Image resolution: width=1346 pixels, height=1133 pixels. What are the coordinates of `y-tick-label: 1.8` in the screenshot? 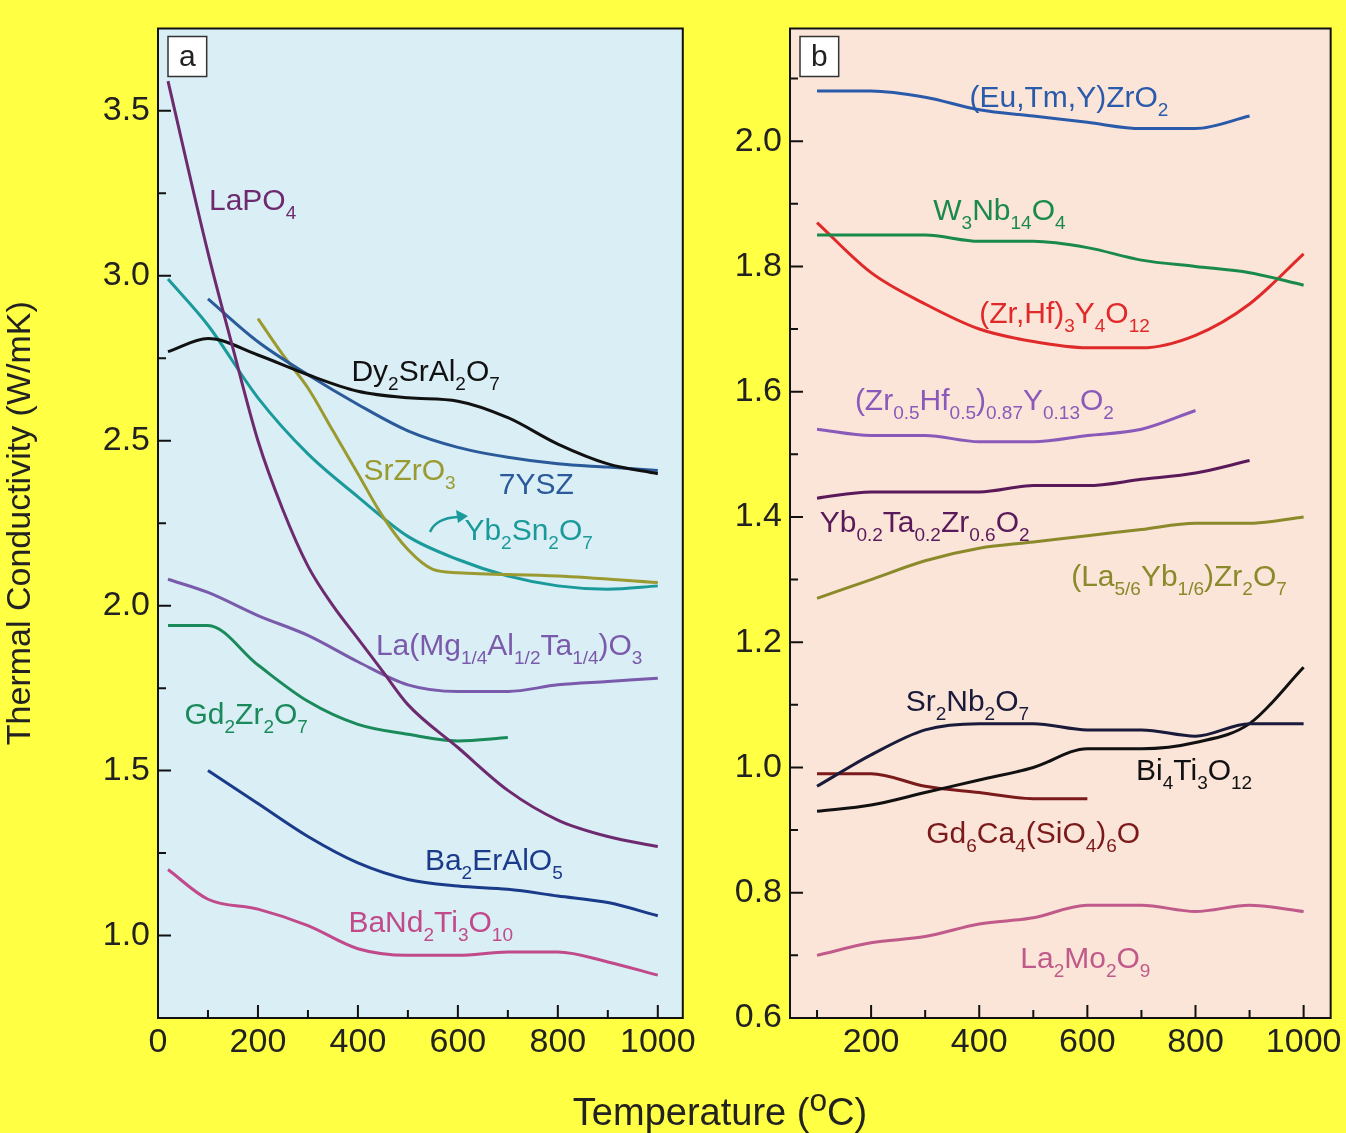 It's located at (758, 263).